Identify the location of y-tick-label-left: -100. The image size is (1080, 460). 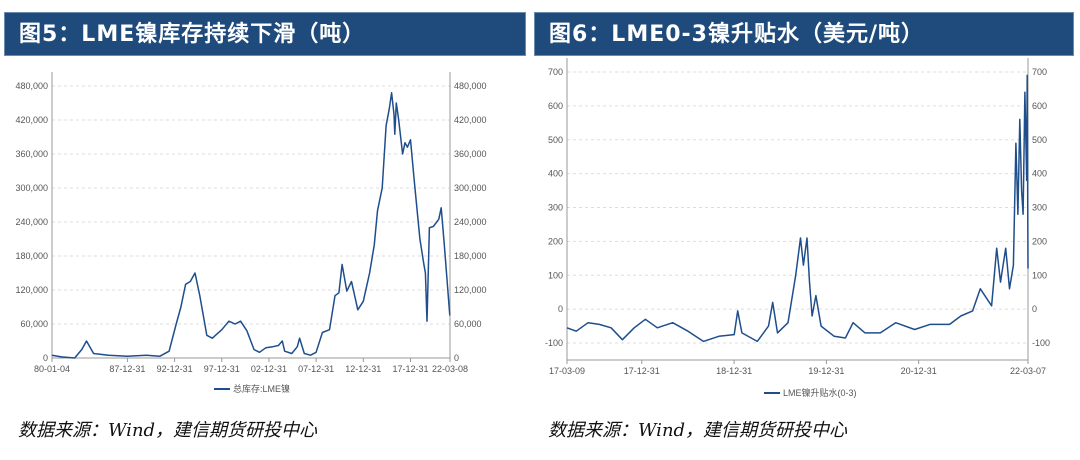
(554, 343).